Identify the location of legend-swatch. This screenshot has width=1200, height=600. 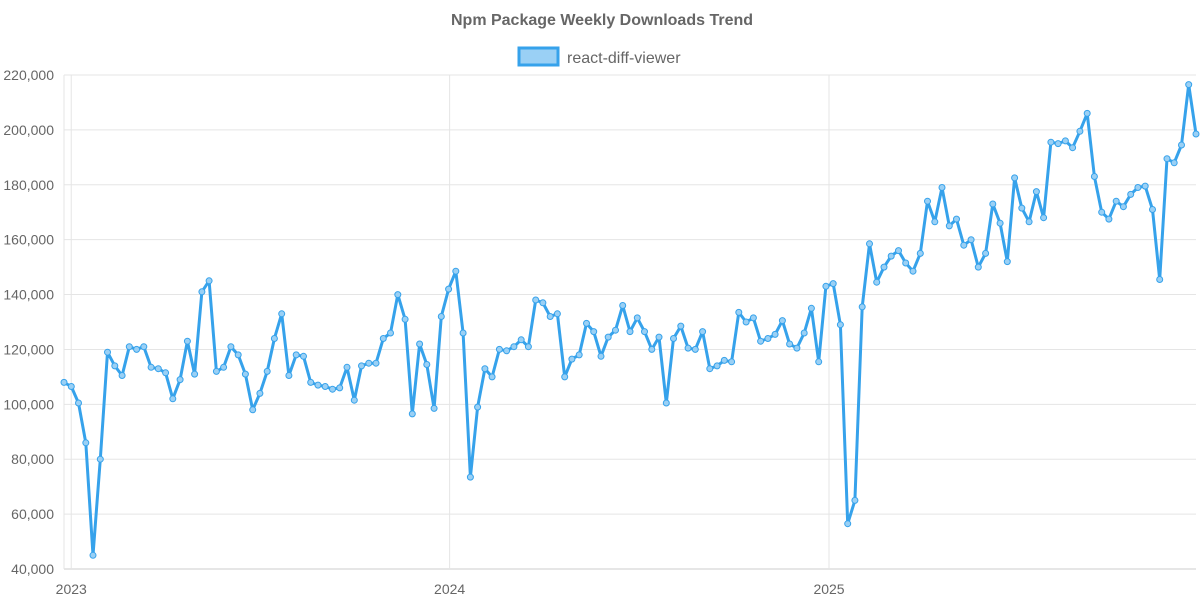
(538, 56).